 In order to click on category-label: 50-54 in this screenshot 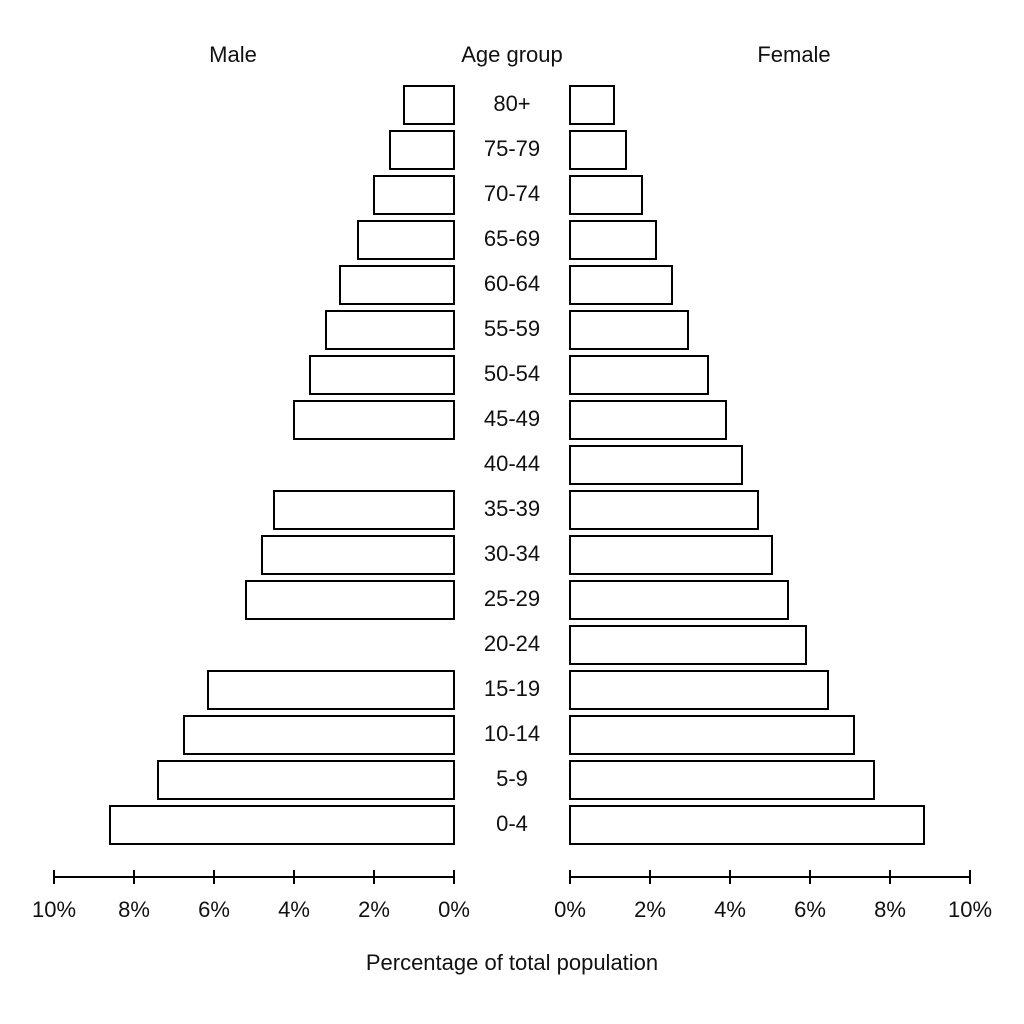, I will do `click(512, 373)`.